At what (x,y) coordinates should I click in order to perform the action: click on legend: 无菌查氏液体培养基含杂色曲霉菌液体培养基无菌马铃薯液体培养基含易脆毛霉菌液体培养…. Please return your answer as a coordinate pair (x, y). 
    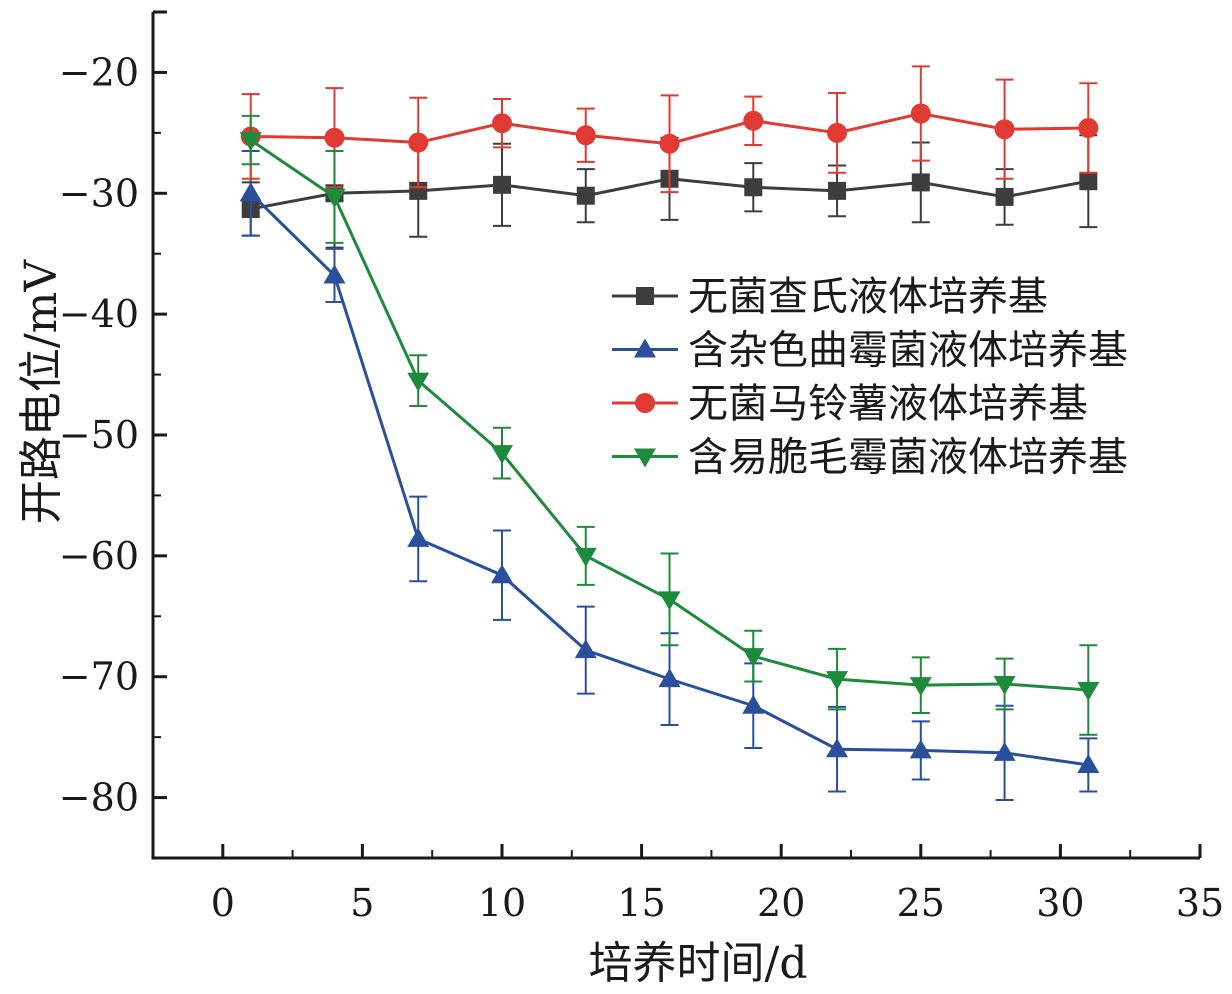
    Looking at the image, I should click on (870, 377).